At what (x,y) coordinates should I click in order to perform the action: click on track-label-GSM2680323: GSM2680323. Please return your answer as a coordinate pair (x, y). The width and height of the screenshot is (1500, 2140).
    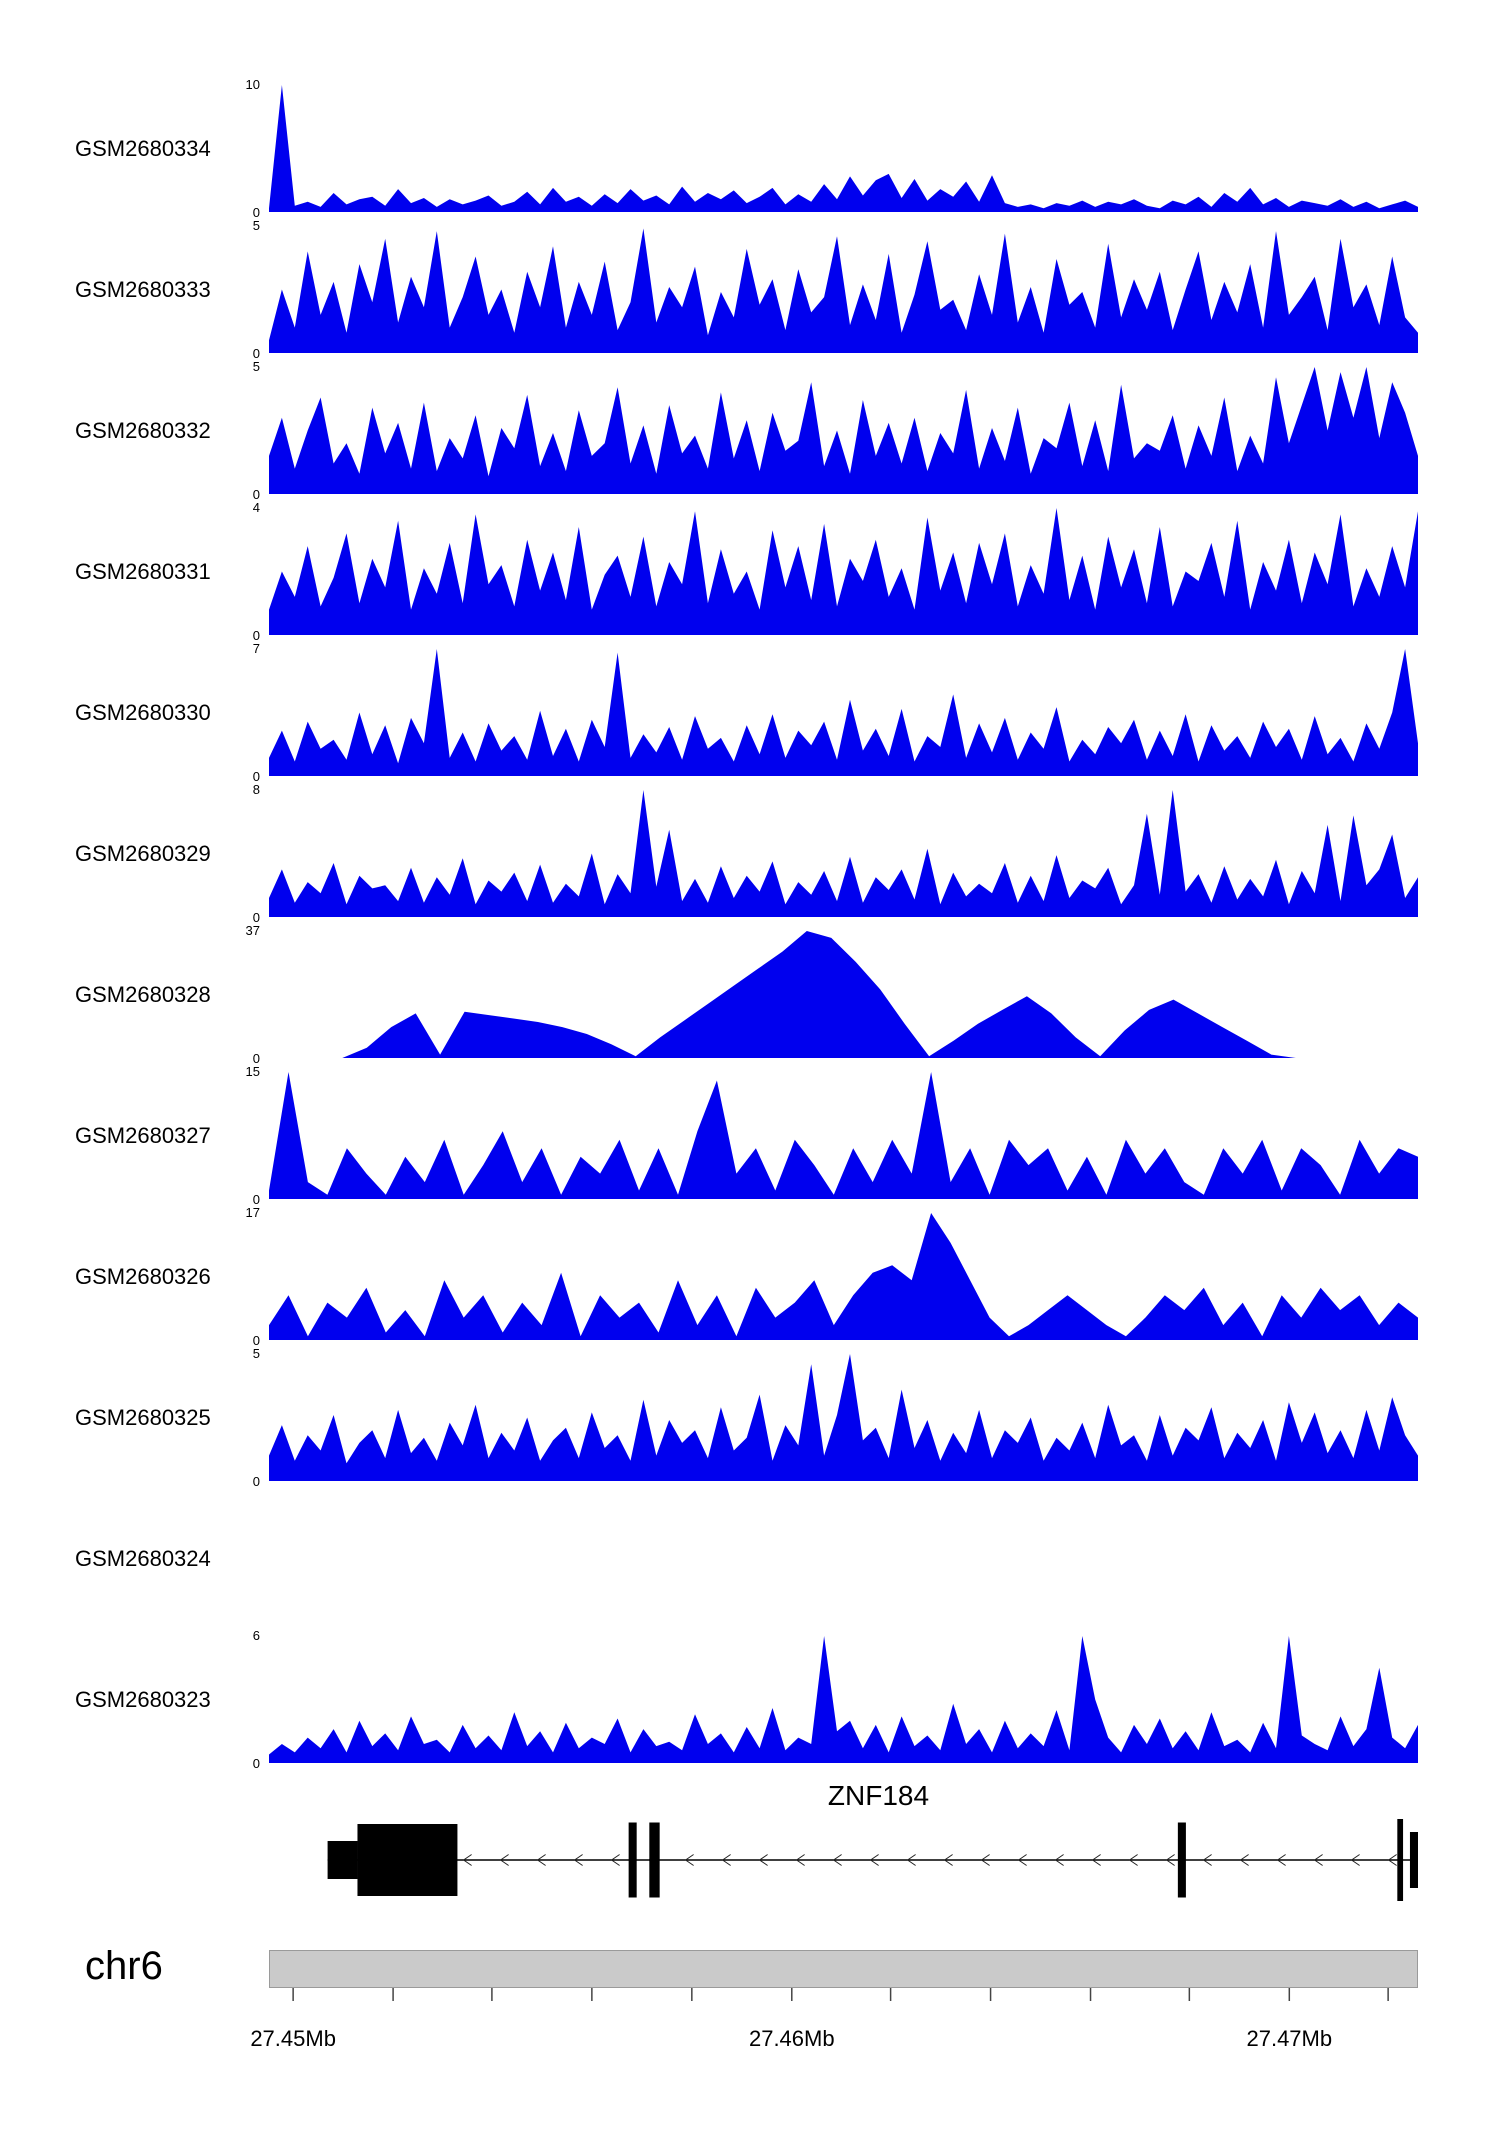
    Looking at the image, I should click on (143, 1699).